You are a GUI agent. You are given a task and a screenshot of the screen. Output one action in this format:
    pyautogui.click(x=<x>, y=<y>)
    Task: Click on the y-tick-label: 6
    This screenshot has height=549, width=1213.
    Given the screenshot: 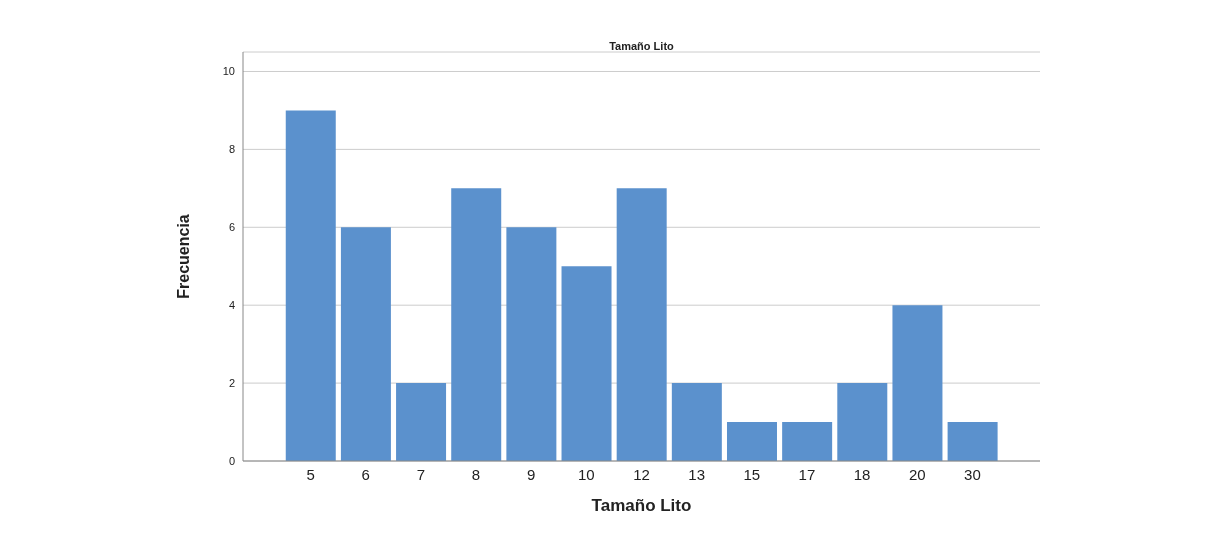 What is the action you would take?
    pyautogui.click(x=231, y=227)
    